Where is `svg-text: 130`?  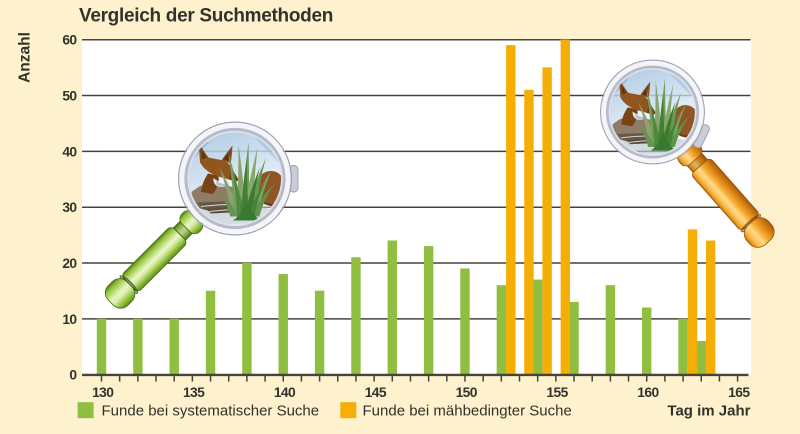
svg-text: 130 is located at coordinates (103, 392).